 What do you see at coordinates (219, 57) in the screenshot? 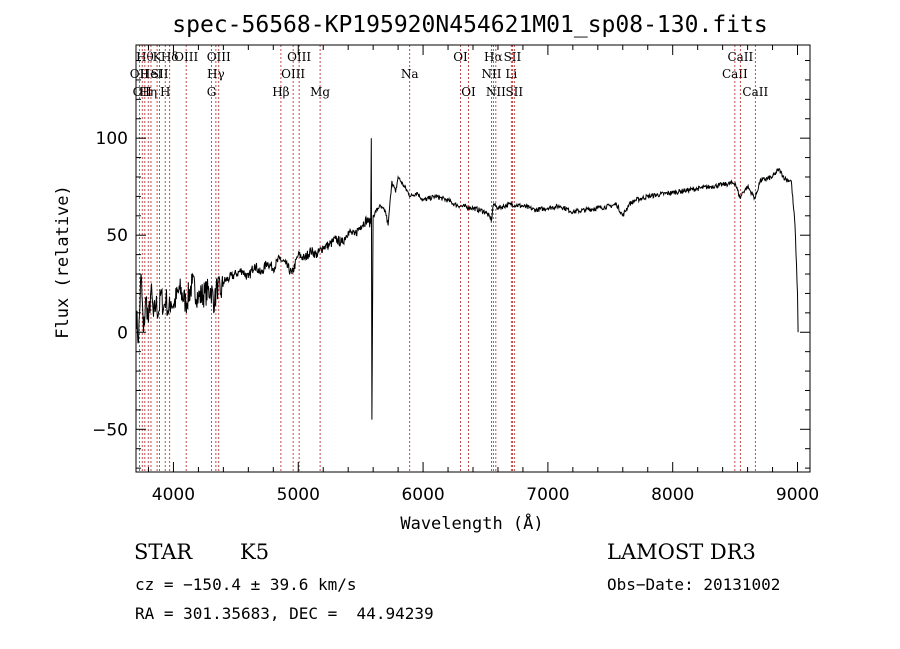
I see `line-label-12: OIII` at bounding box center [219, 57].